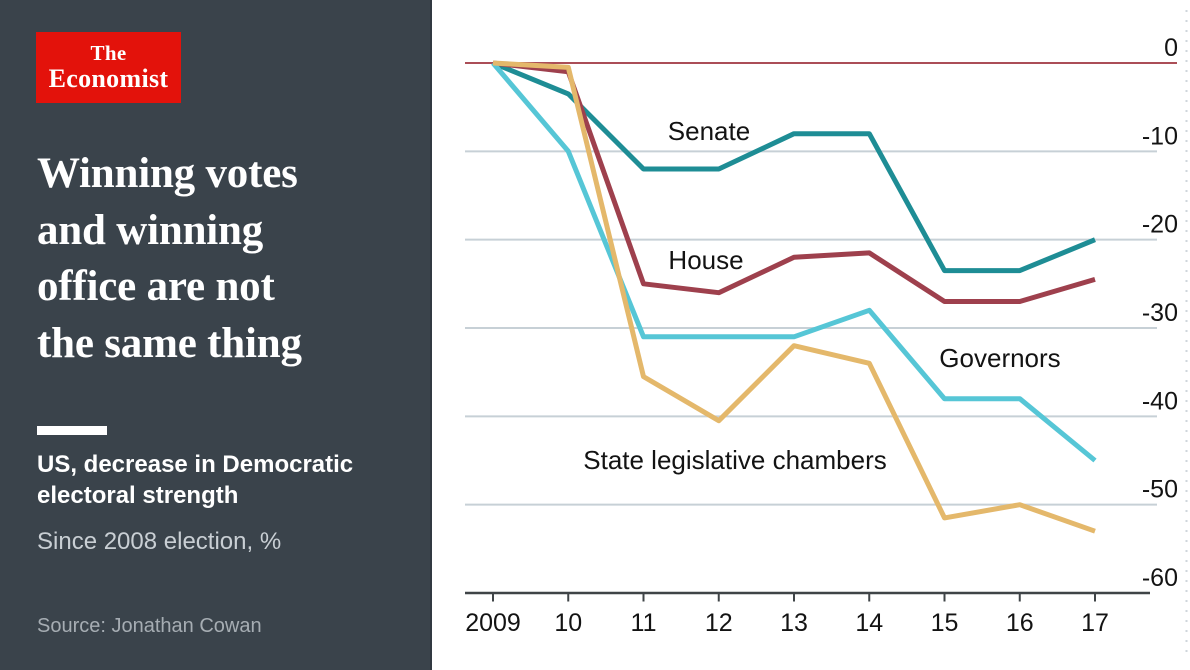 The height and width of the screenshot is (670, 1190). What do you see at coordinates (644, 623) in the screenshot?
I see `x-axis-label: 11` at bounding box center [644, 623].